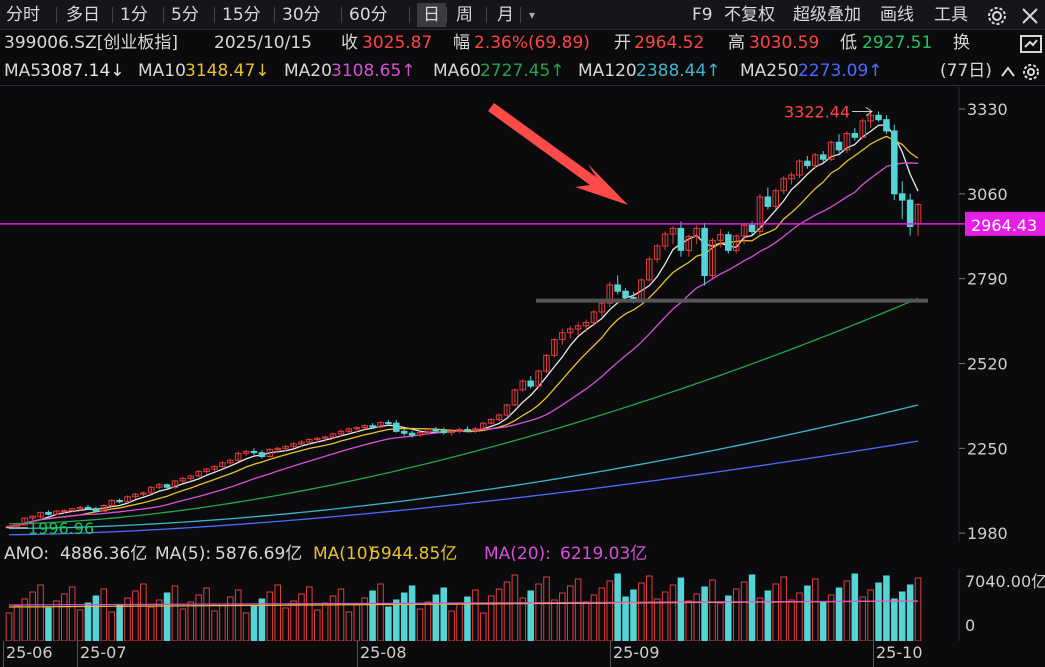 Image resolution: width=1045 pixels, height=667 pixels. What do you see at coordinates (827, 15) in the screenshot?
I see `super-overlay-button: 超级叠加` at bounding box center [827, 15].